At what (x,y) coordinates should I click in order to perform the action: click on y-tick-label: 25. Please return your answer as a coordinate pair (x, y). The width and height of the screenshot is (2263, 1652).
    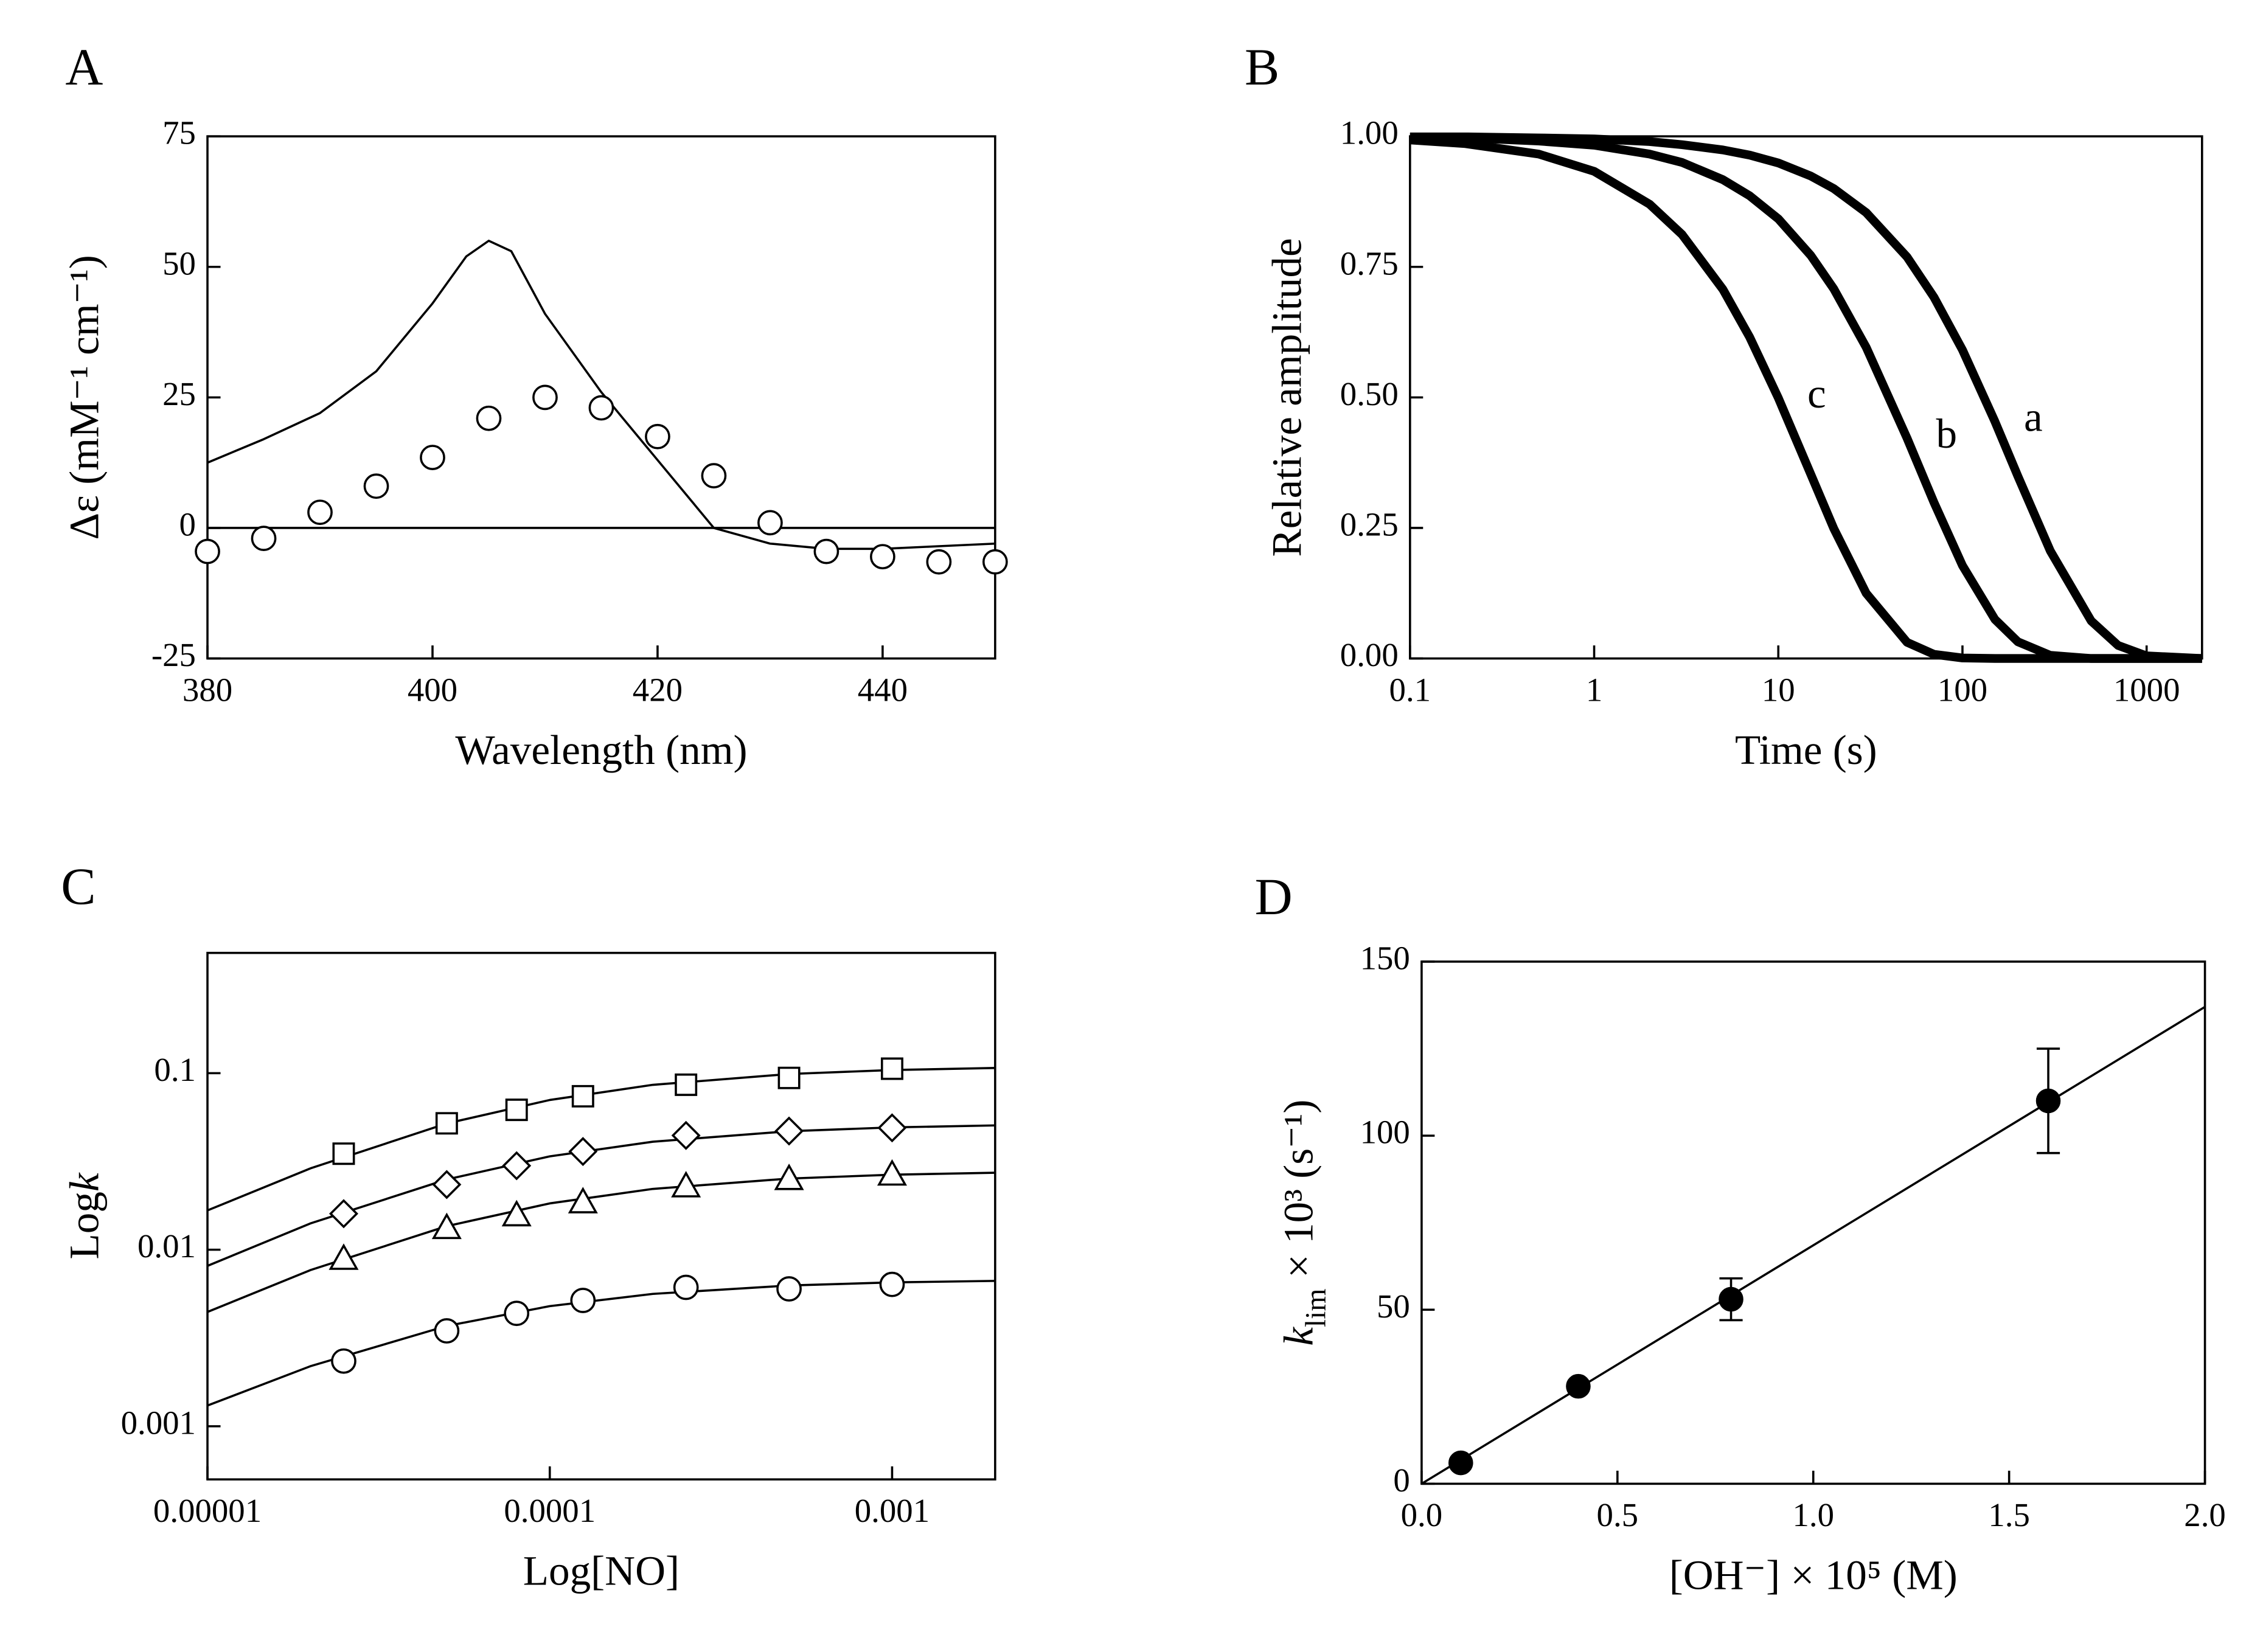
    Looking at the image, I should click on (179, 393).